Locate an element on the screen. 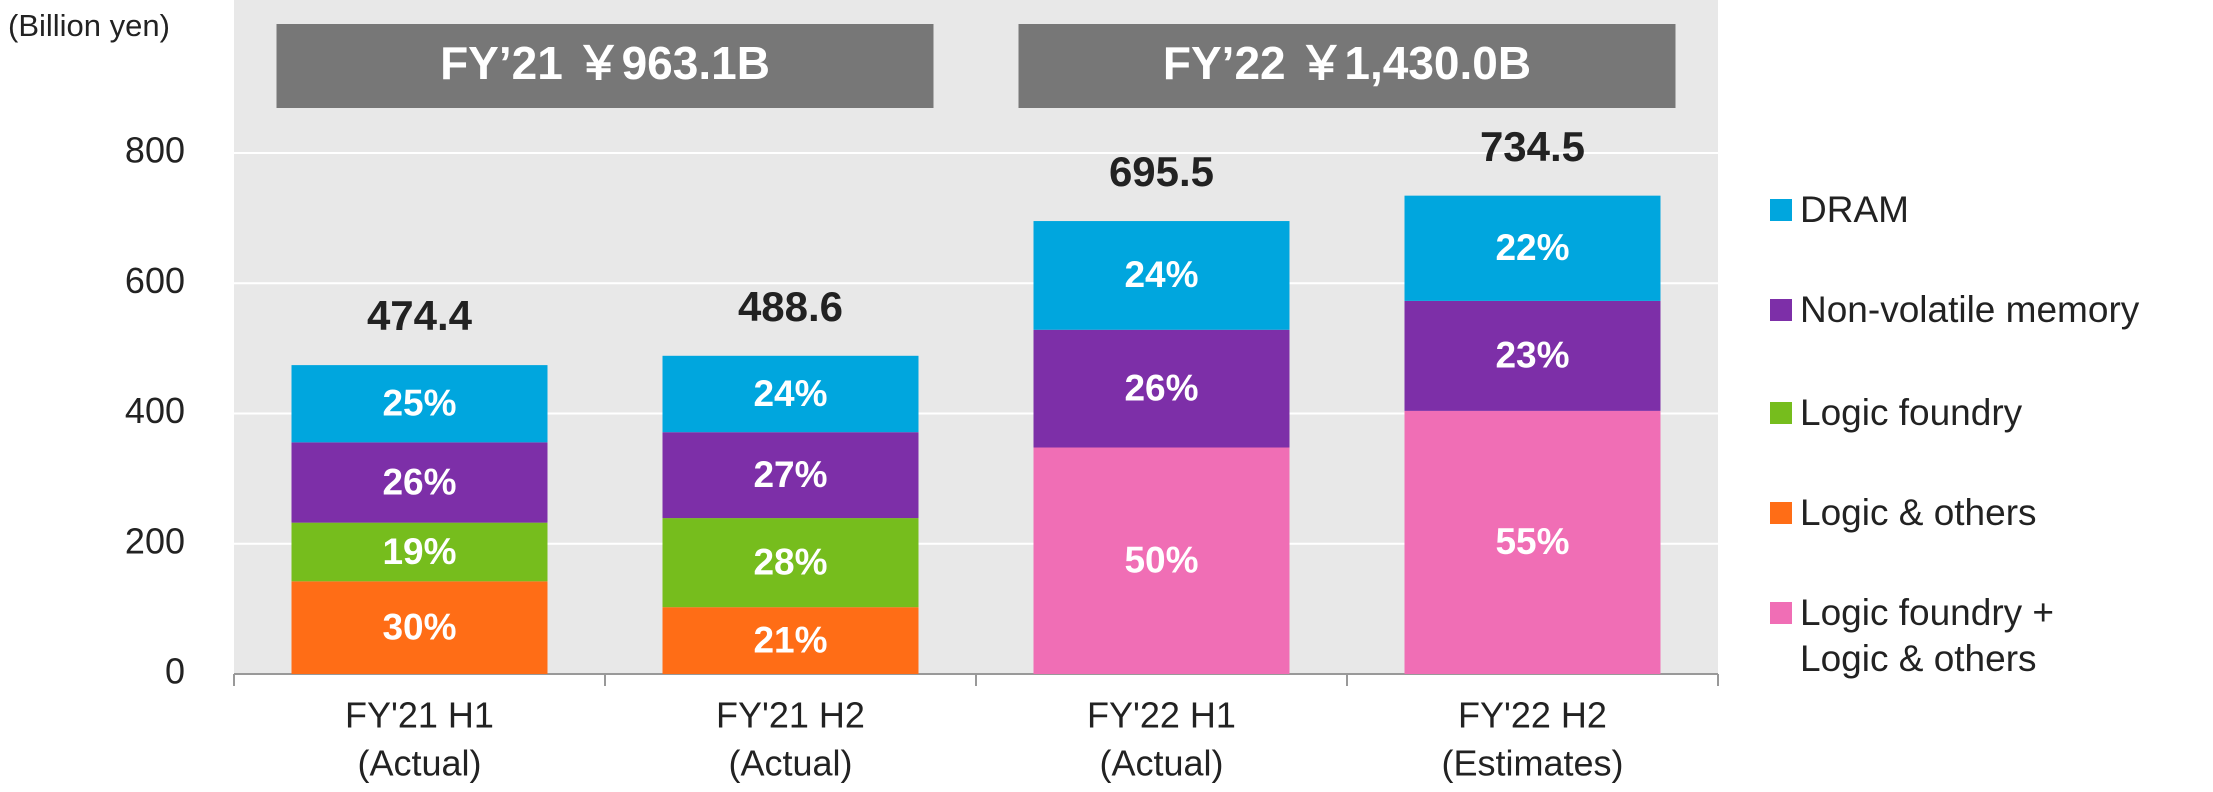 The width and height of the screenshot is (2213, 792). legend-item: DRAM is located at coordinates (1839, 210).